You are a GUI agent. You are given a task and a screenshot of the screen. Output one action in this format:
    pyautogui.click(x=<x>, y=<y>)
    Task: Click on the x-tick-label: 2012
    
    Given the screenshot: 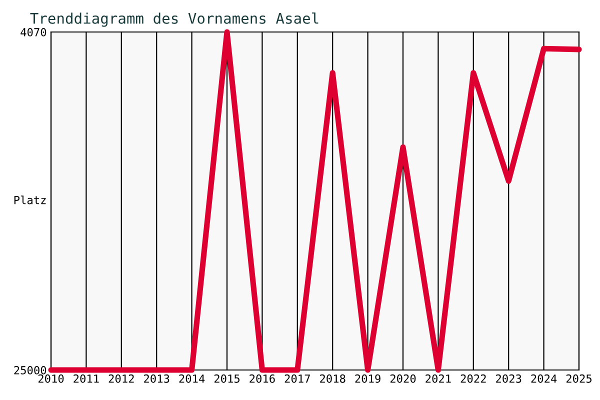 What is the action you would take?
    pyautogui.click(x=121, y=378)
    